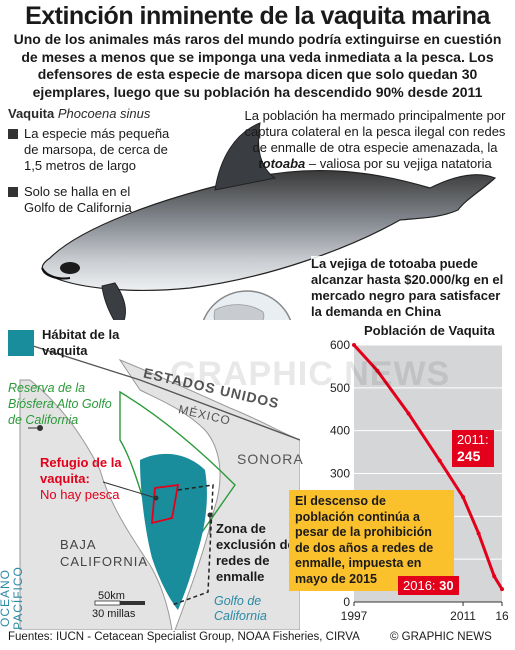 Image resolution: width=515 pixels, height=650 pixels. Describe the element at coordinates (340, 388) in the screenshot. I see `y-tick-label: 500` at that location.